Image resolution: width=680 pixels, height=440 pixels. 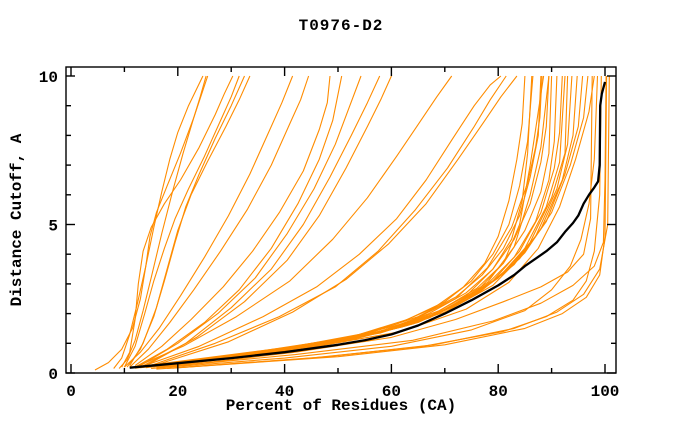 I want to click on x-axis-label: Percent of Residues (CA), so click(x=341, y=406).